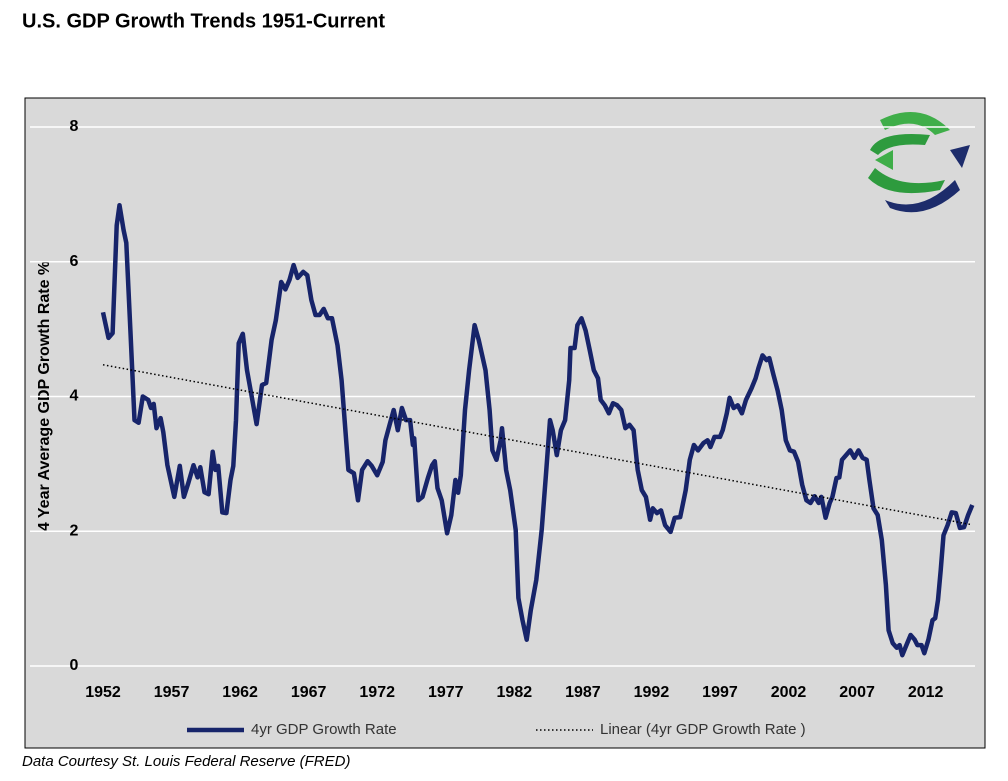 This screenshot has width=1008, height=781. I want to click on y-tick-label: 0, so click(74, 665).